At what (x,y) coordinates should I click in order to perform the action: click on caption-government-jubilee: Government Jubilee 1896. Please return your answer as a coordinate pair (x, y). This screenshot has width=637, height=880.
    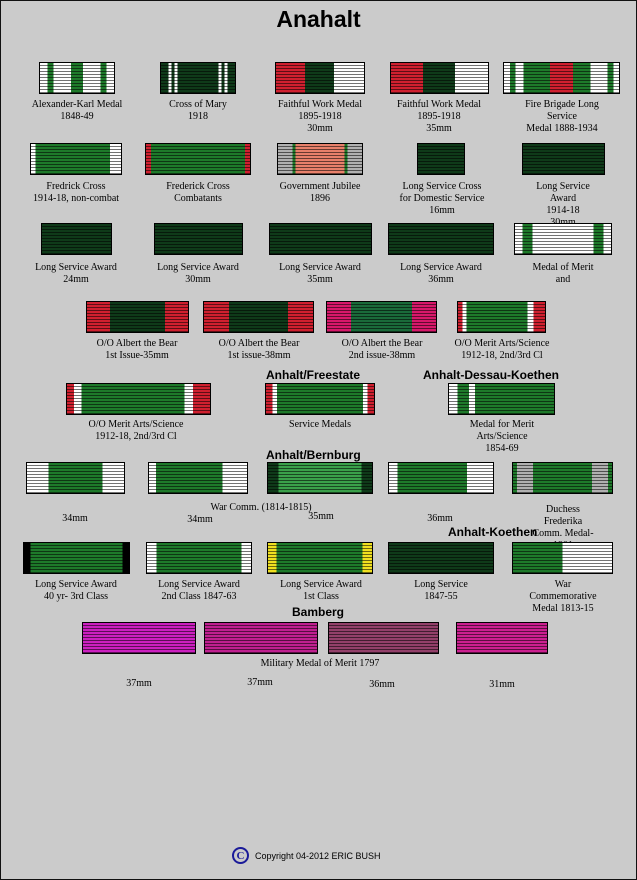
    Looking at the image, I should click on (320, 192).